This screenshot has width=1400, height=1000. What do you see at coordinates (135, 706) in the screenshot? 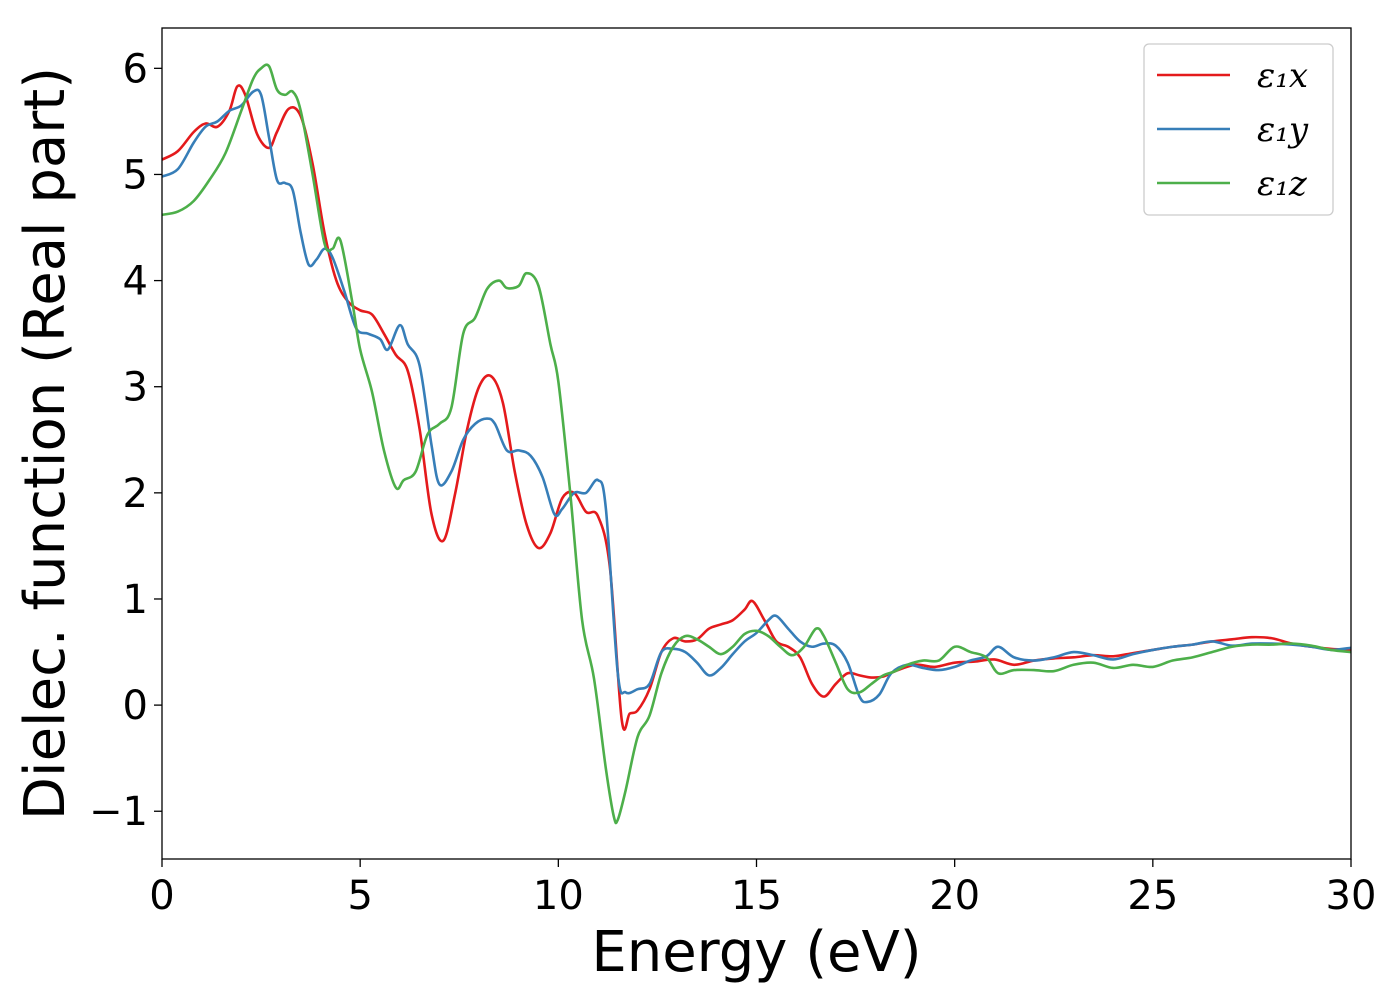
I see `y-tick-label: 0` at bounding box center [135, 706].